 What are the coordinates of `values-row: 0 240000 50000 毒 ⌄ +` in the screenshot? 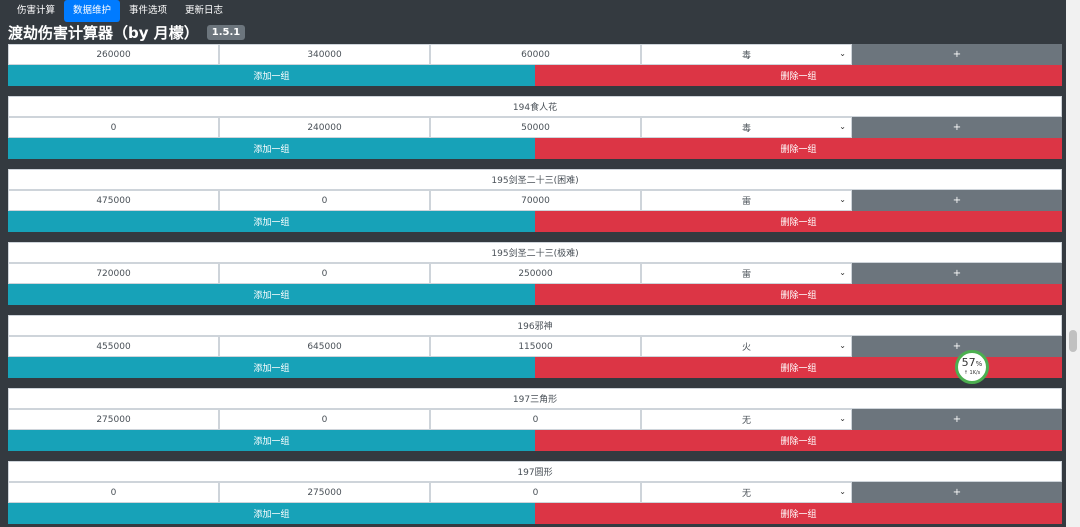 It's located at (535, 127).